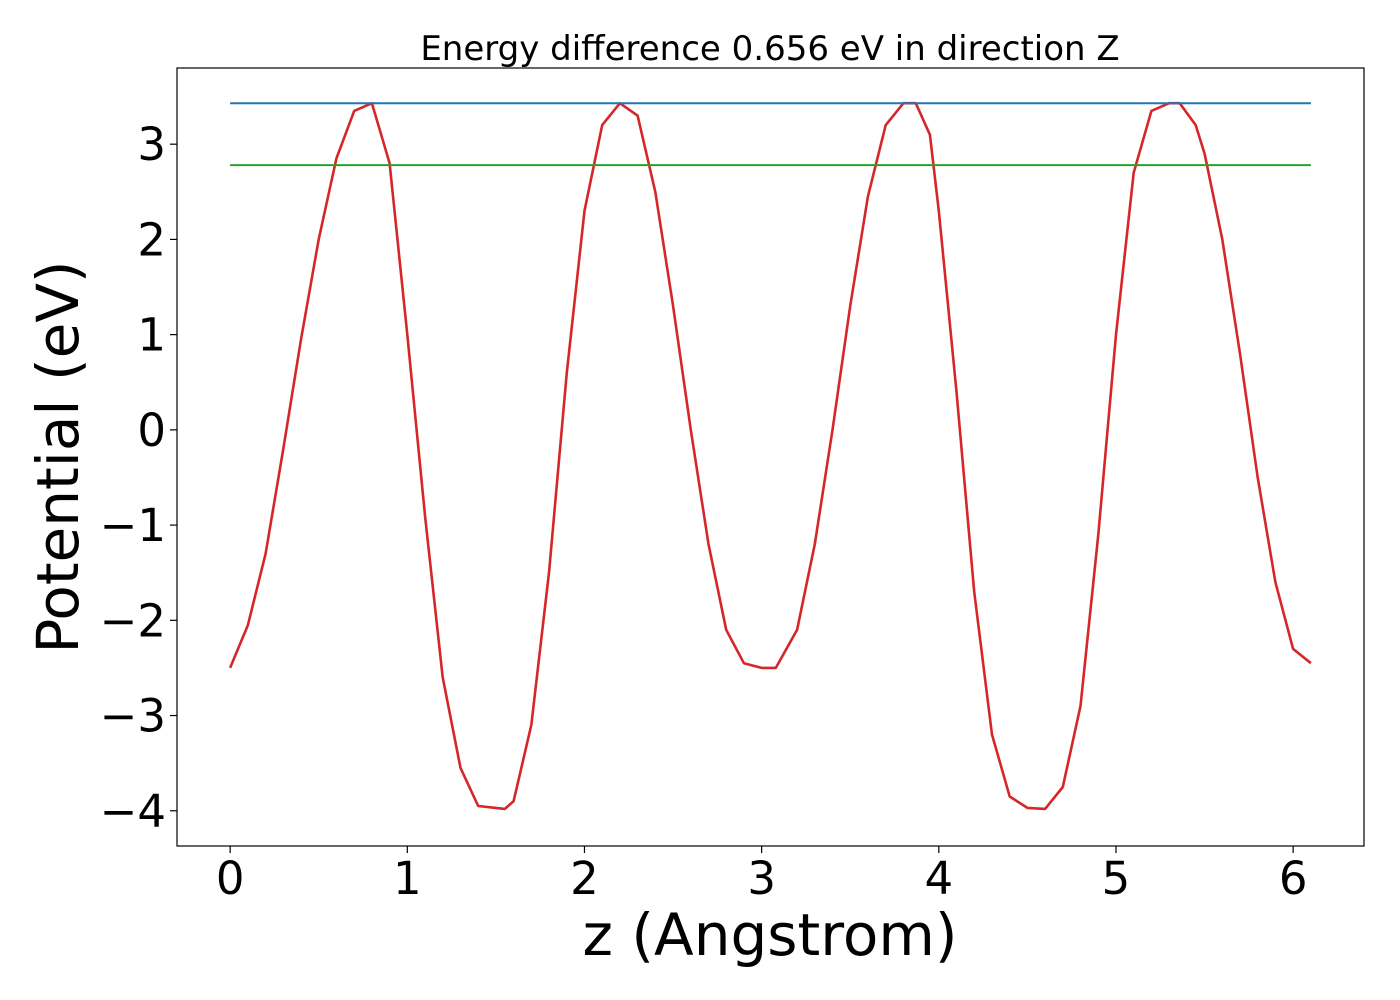 Image resolution: width=1400 pixels, height=1000 pixels. I want to click on y-tick-label: −4, so click(133, 811).